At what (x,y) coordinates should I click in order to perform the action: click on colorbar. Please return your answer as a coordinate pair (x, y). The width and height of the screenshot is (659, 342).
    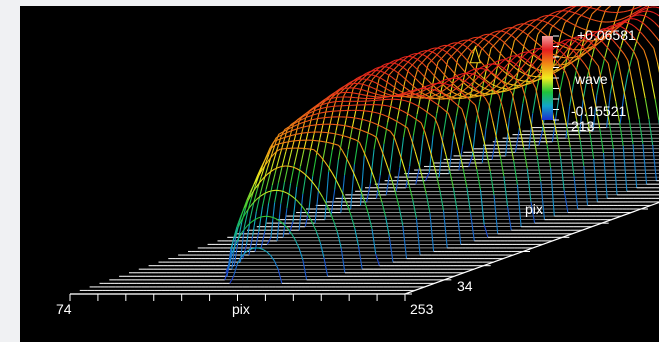
    Looking at the image, I should click on (547, 78).